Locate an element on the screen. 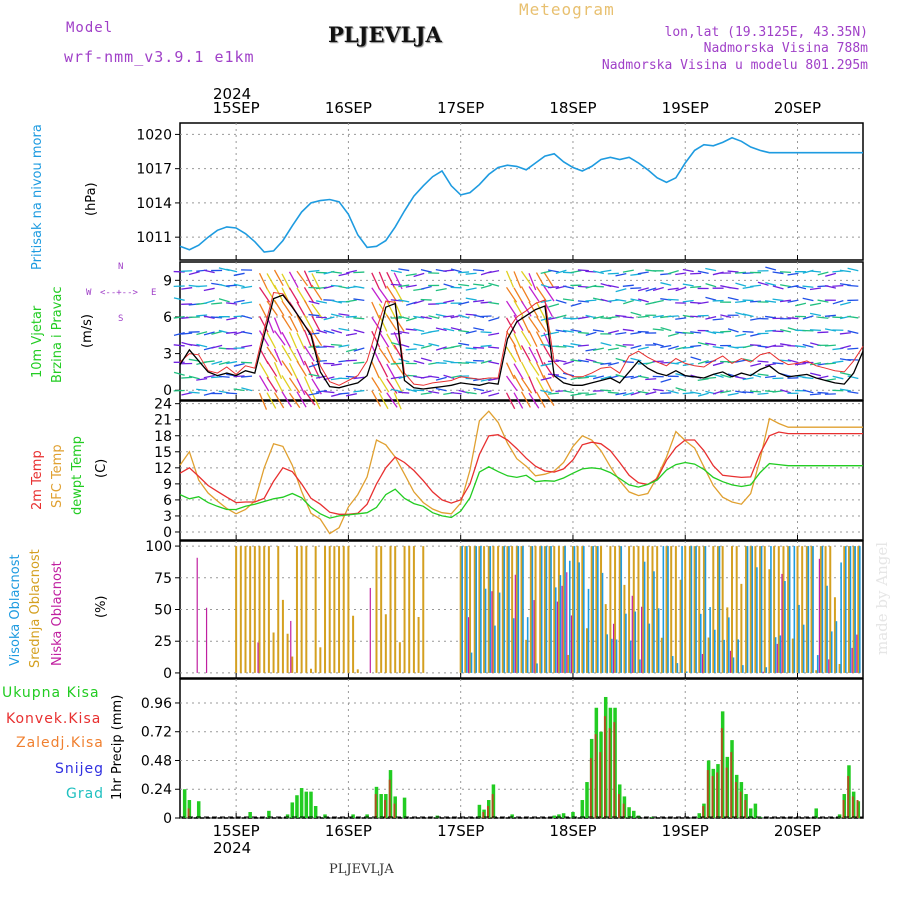 The image size is (900, 904). legend-conv: Konvek.Kisa is located at coordinates (53, 719).